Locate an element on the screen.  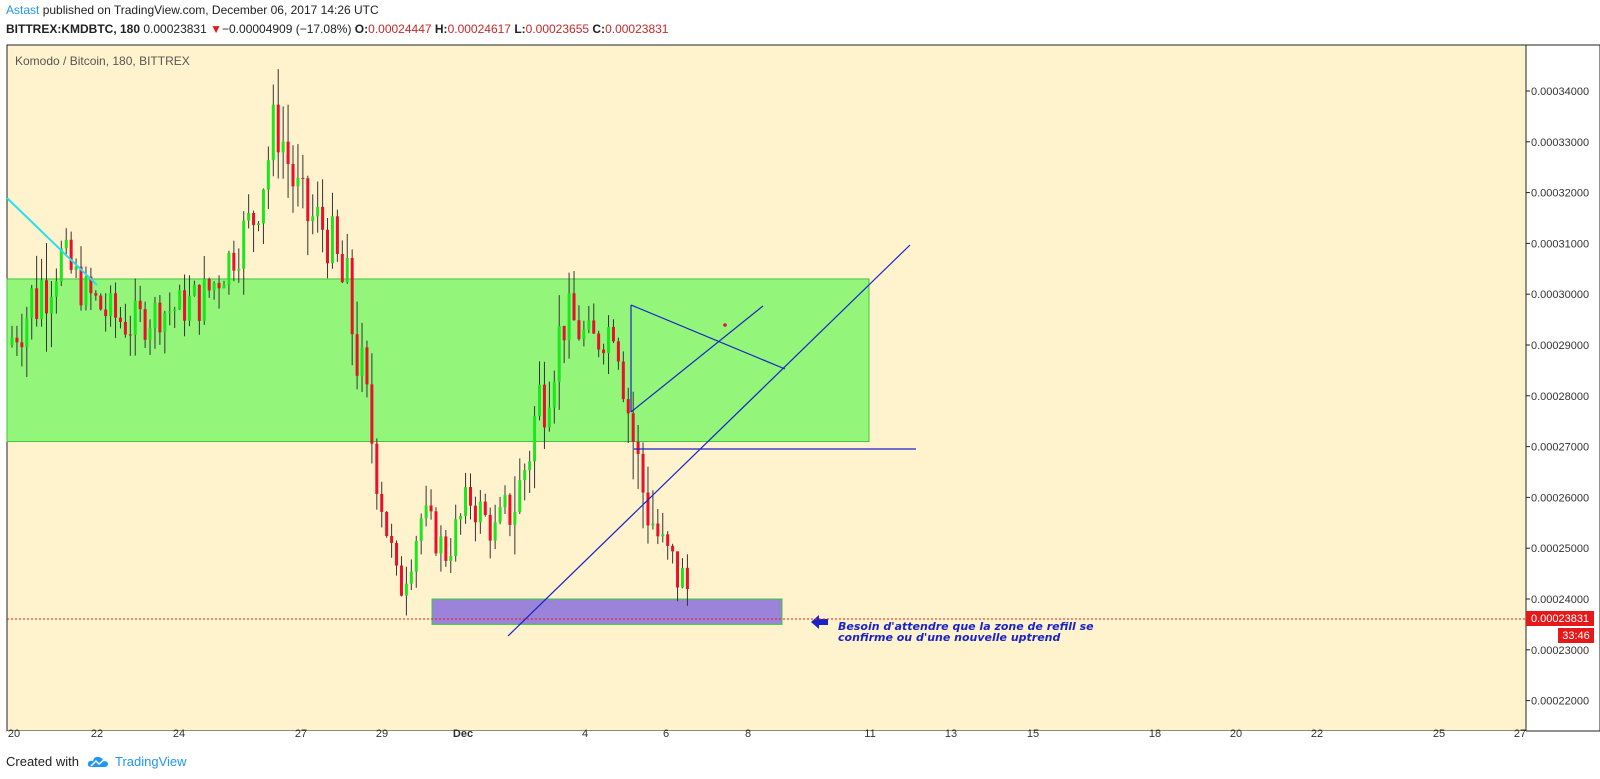
triangle-lower-line is located at coordinates (697, 359).